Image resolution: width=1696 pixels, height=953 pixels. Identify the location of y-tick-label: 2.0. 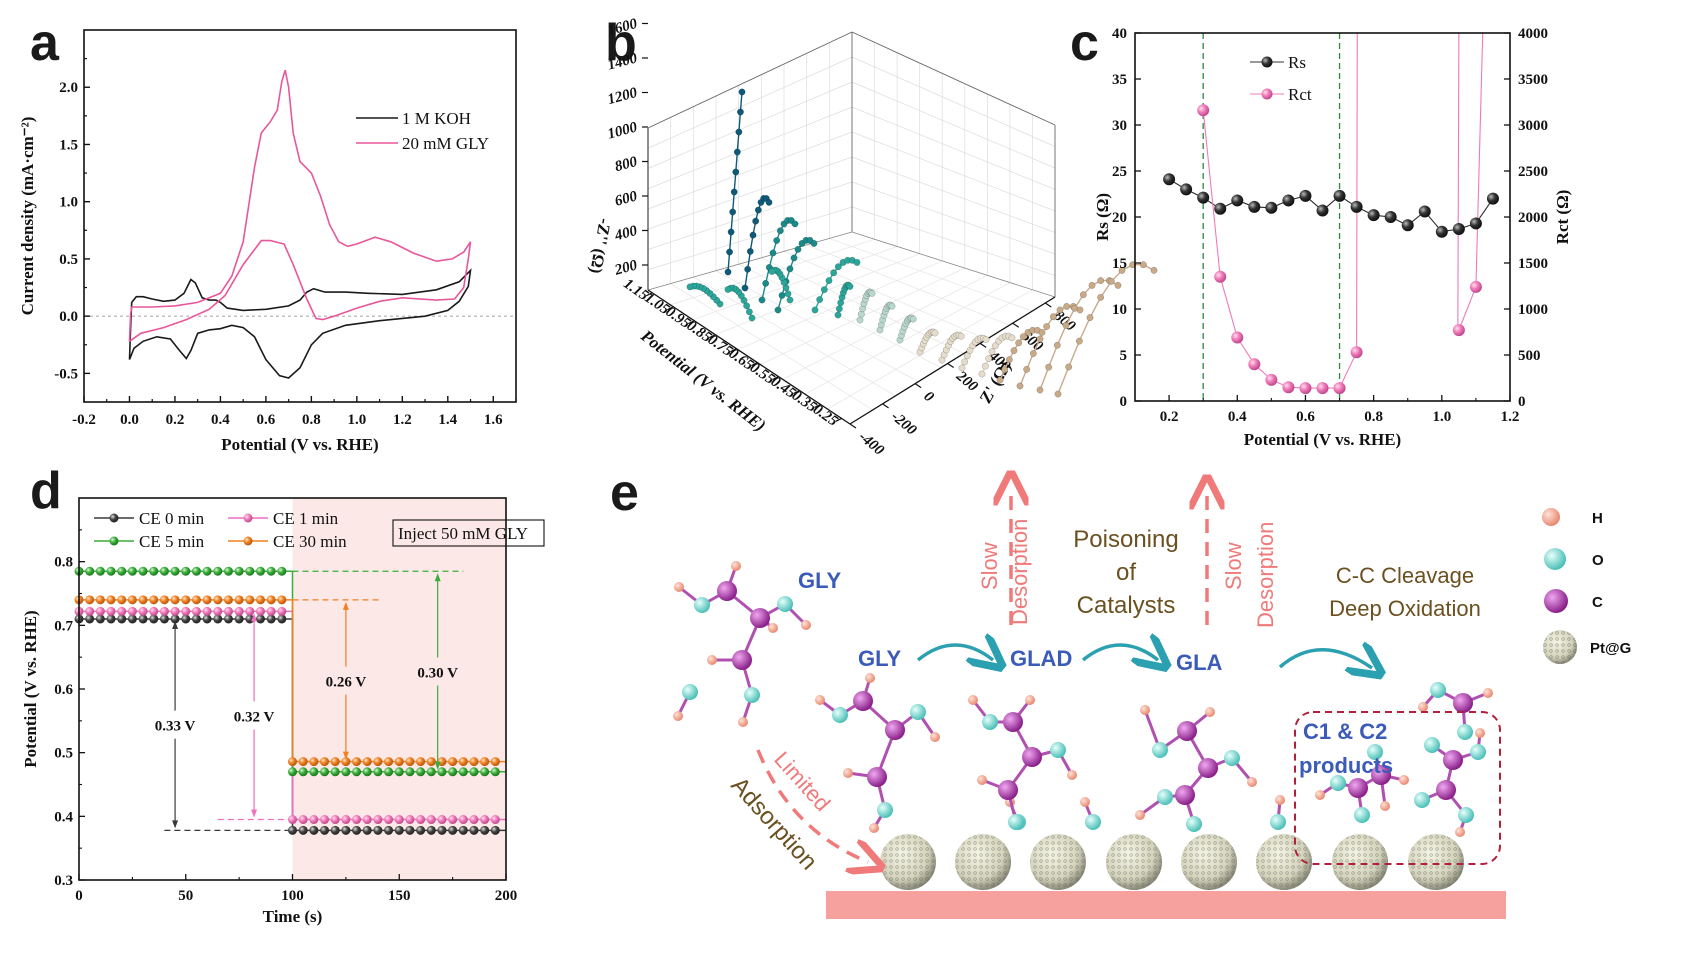
(68, 88).